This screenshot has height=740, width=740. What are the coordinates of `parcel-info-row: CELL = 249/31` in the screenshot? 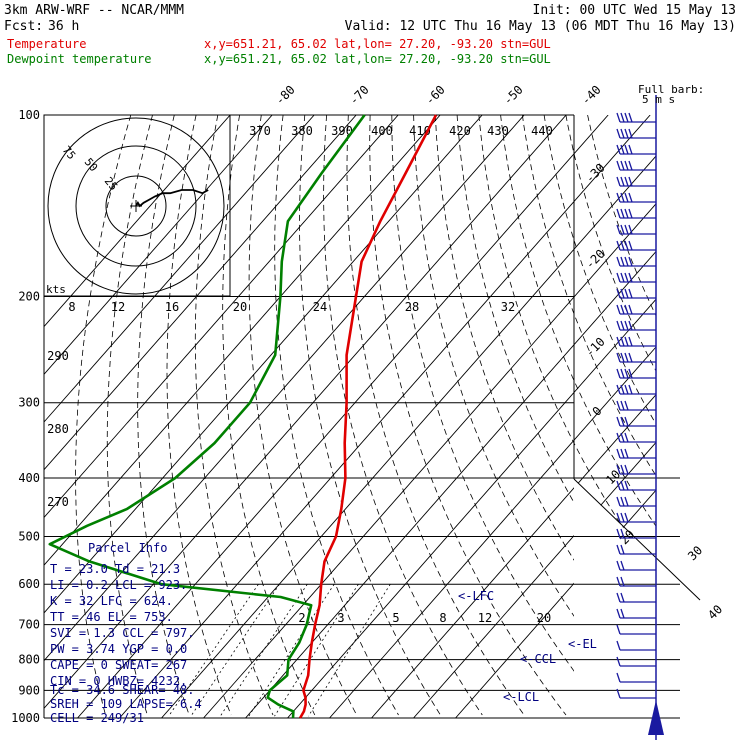 It's located at (97, 718).